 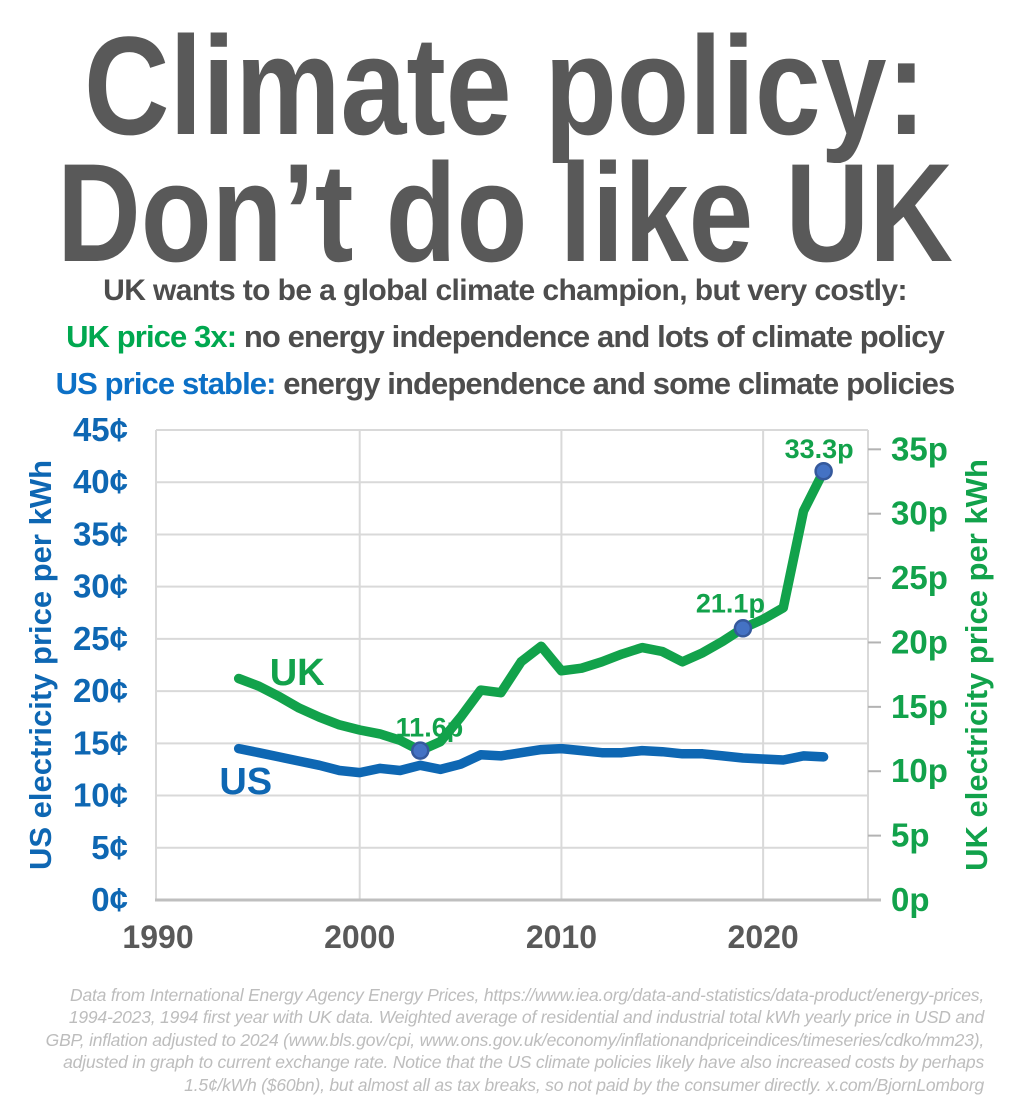 I want to click on us-claim-prefix: US price stable:, so click(x=166, y=383).